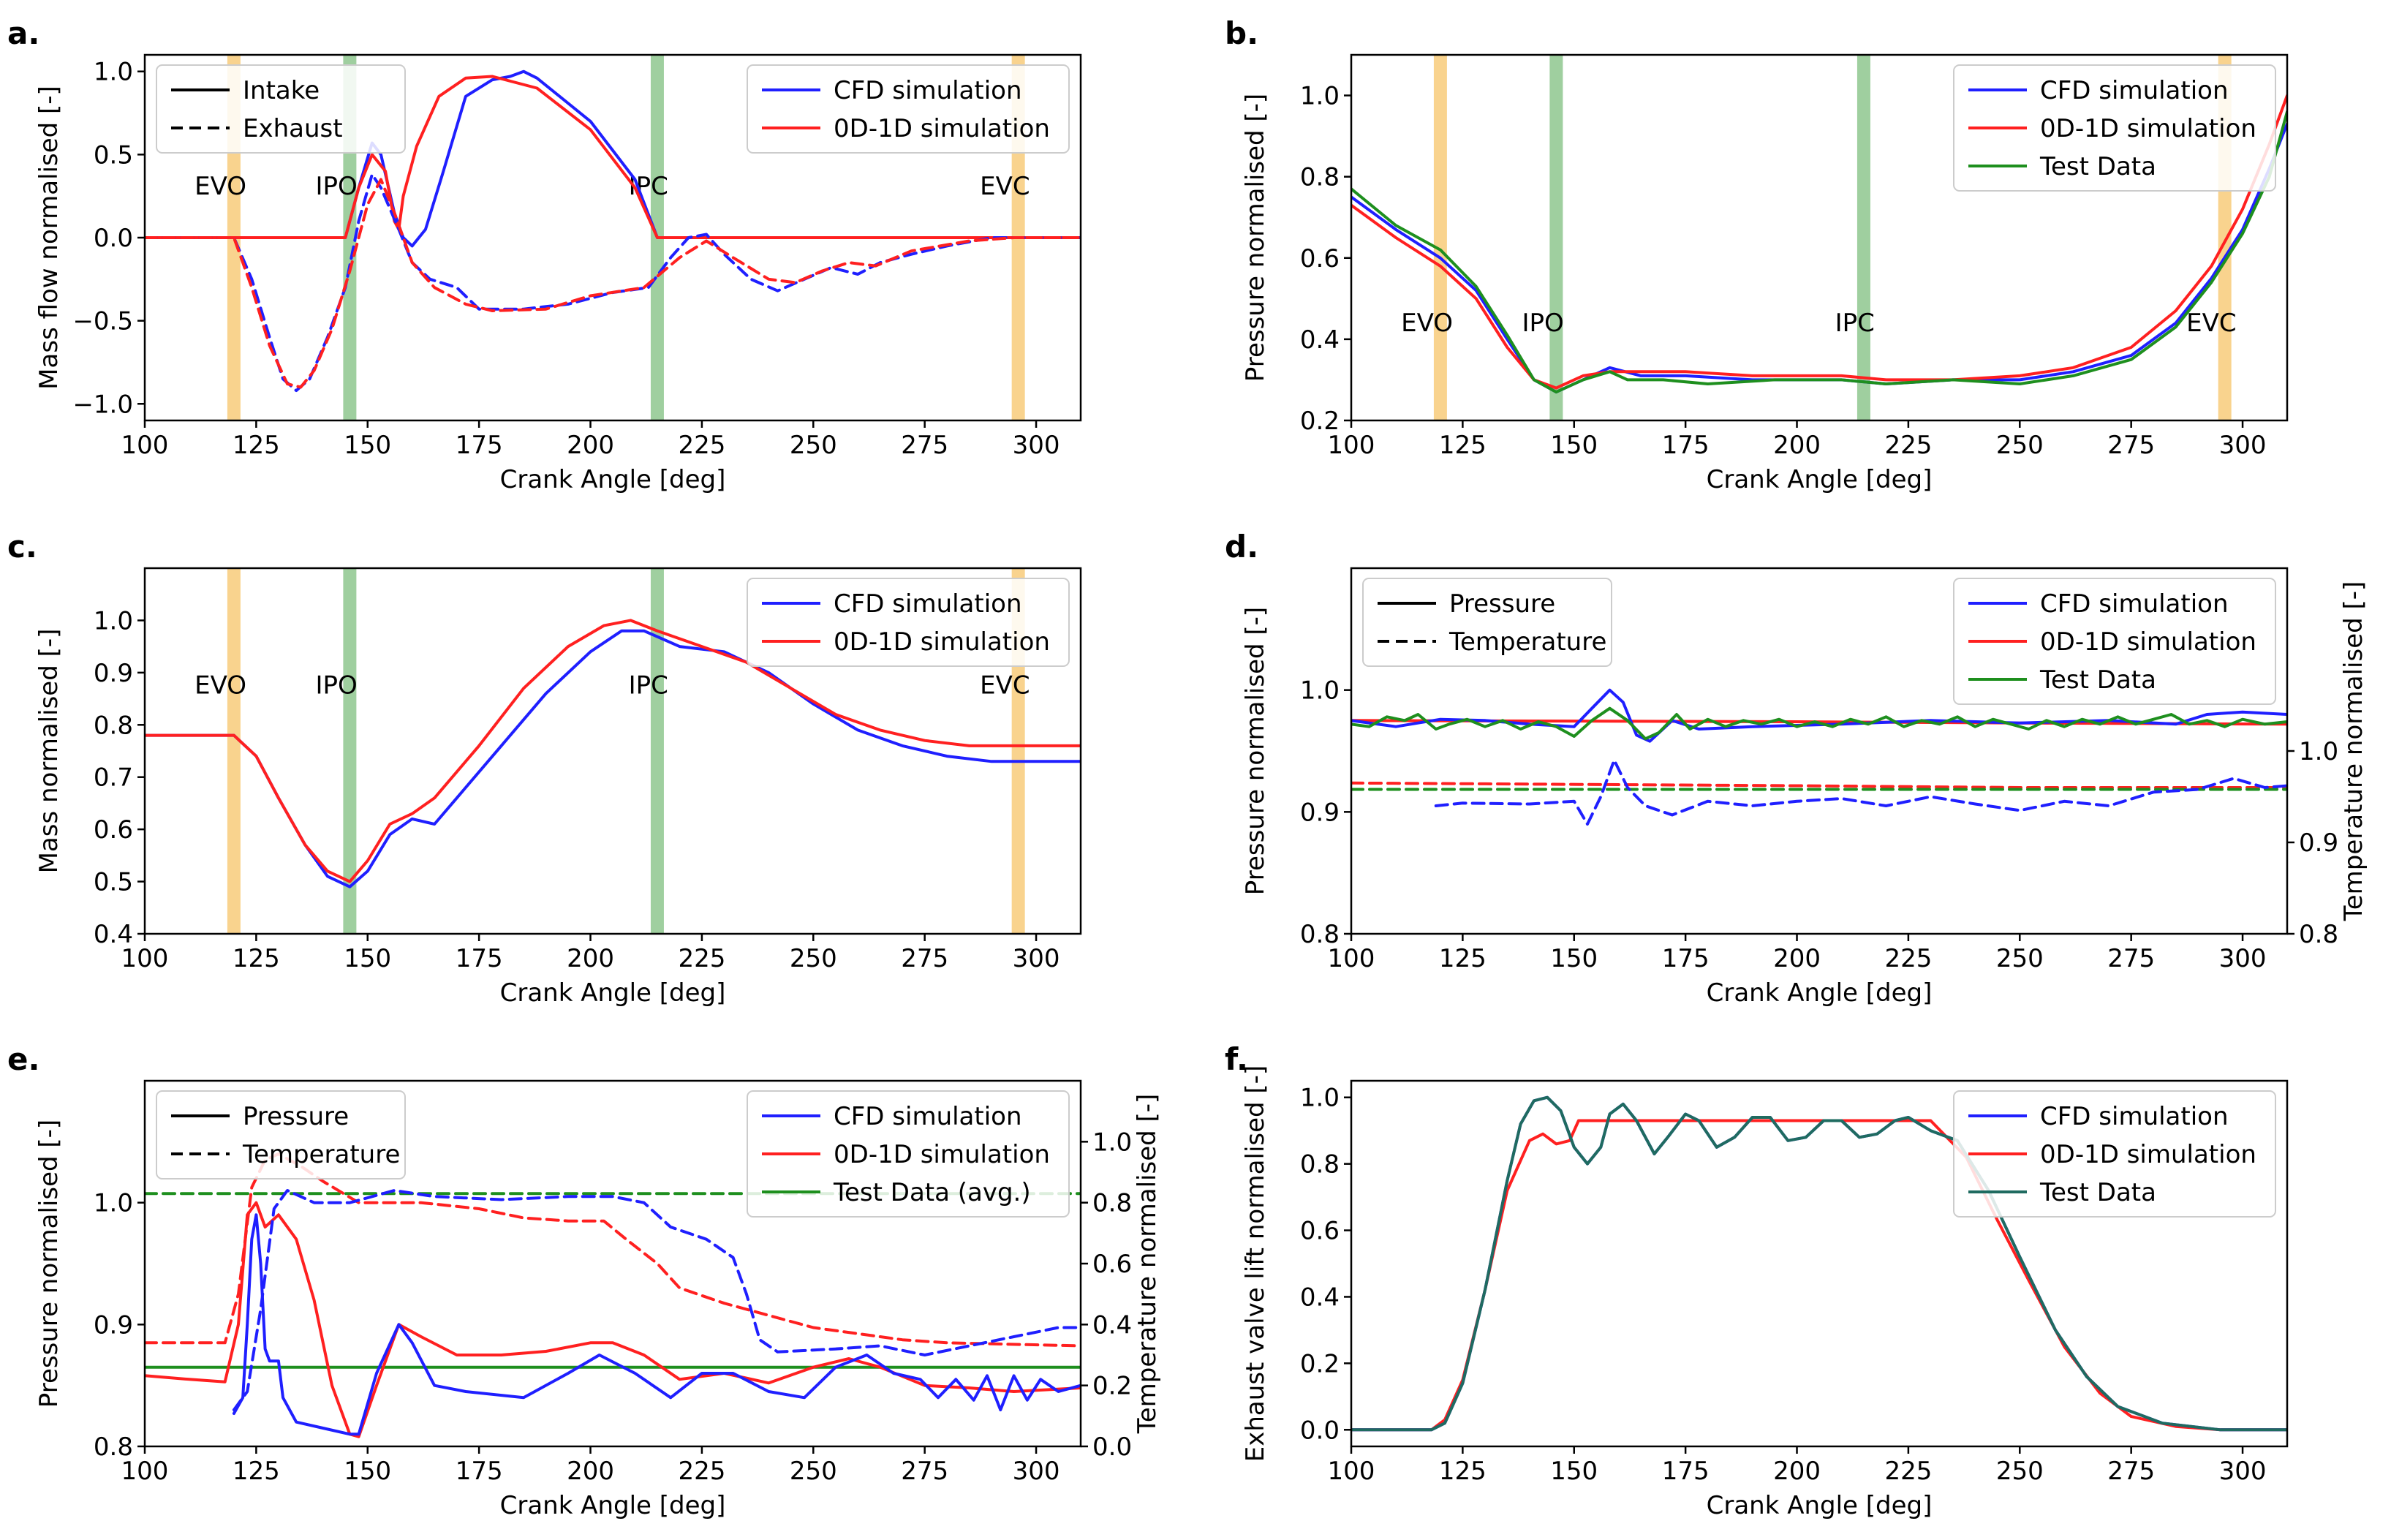 This screenshot has height=1540, width=2391. What do you see at coordinates (281, 90) in the screenshot?
I see `legend-label: Intake` at bounding box center [281, 90].